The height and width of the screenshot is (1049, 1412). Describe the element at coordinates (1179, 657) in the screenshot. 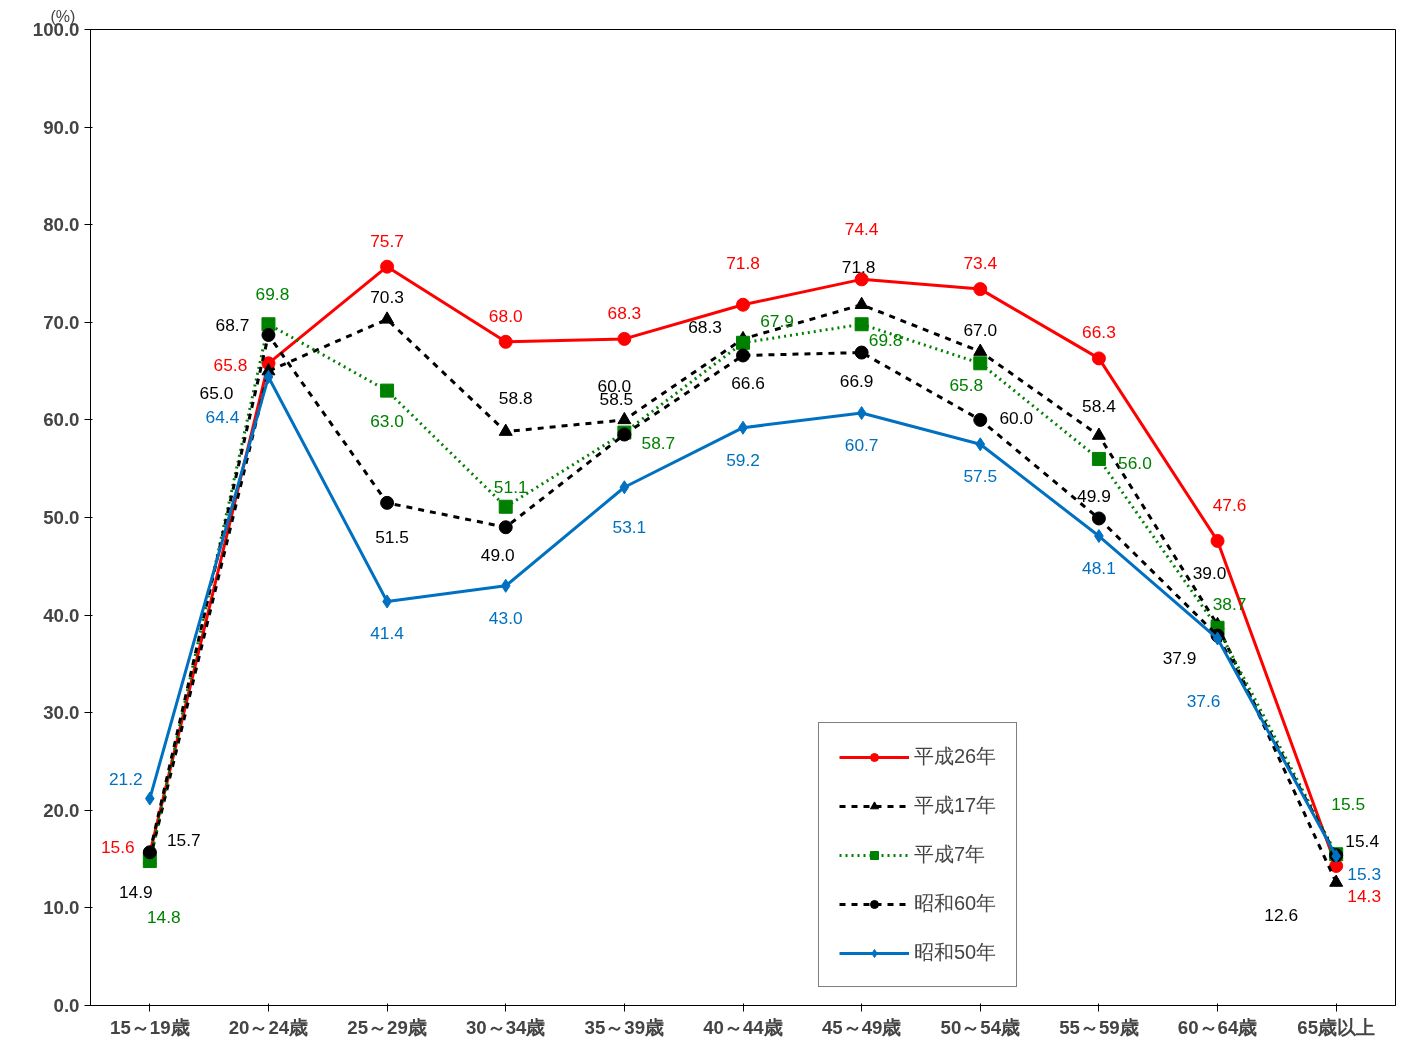

I see `data-label: 37.9` at that location.